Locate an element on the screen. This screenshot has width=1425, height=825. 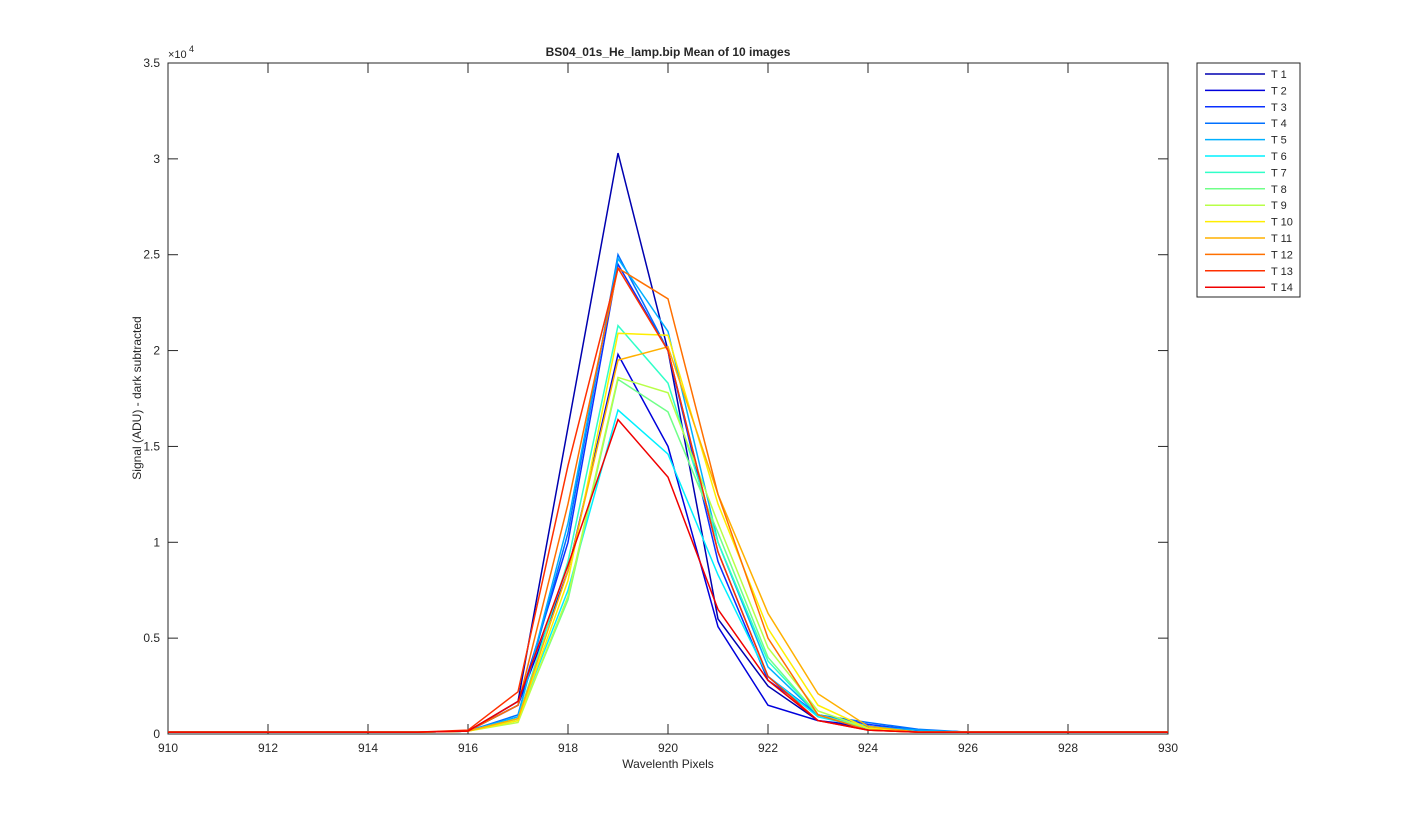
x-tick-label: 918 is located at coordinates (568, 748).